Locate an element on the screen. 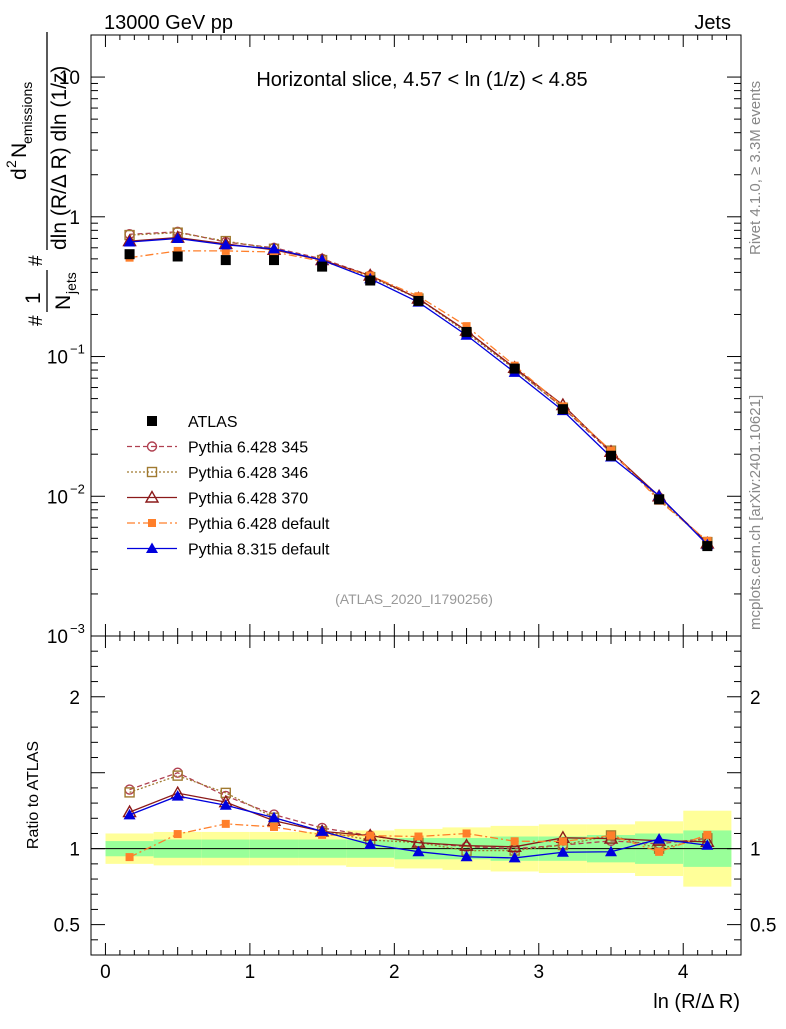 The image size is (786, 1029). legend-label: Pythia 6.428 346 is located at coordinates (248, 473).